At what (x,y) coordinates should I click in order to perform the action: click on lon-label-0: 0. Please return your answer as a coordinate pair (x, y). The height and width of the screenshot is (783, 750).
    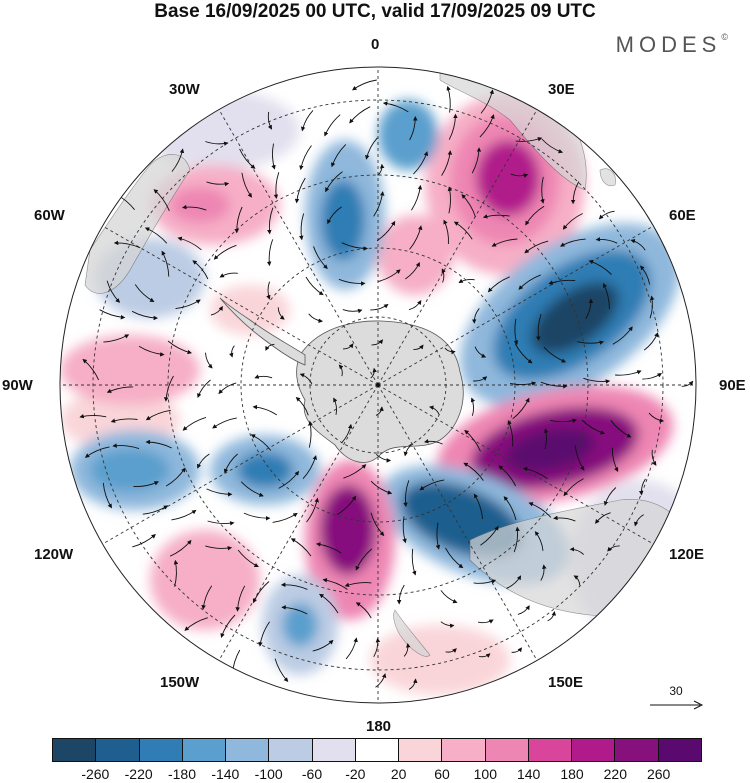
    Looking at the image, I should click on (375, 44).